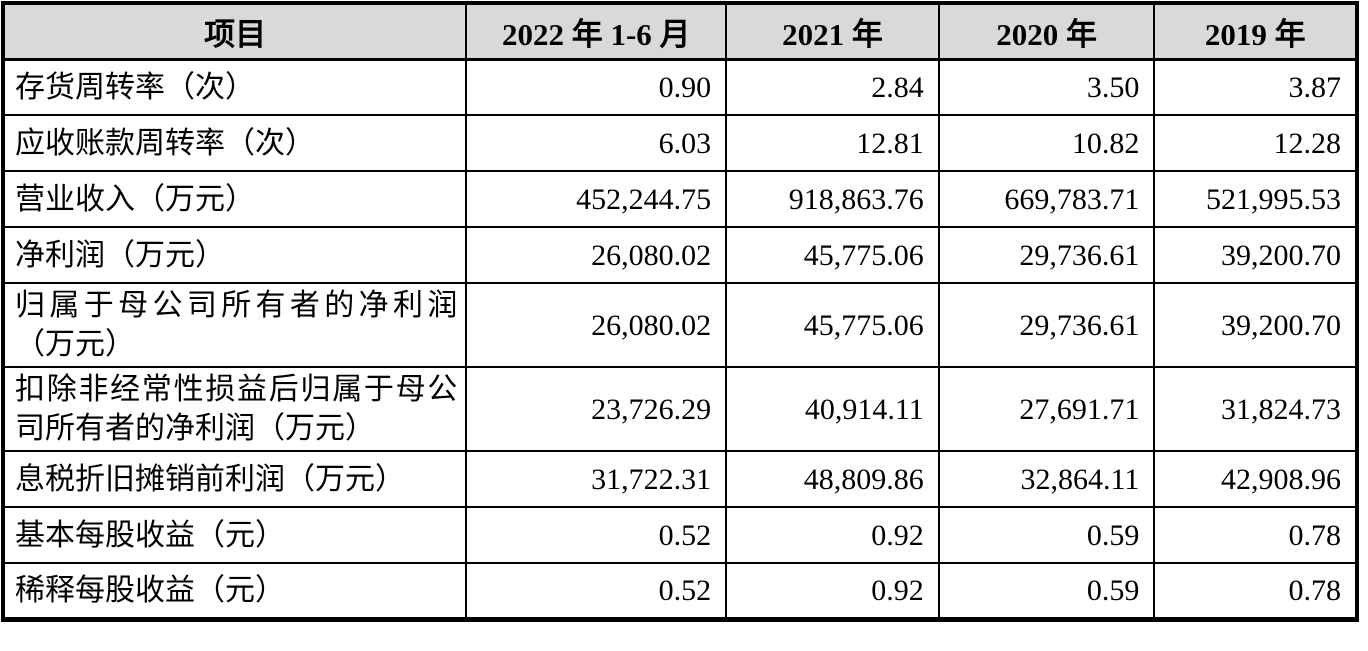 The width and height of the screenshot is (1368, 651). I want to click on table-row: 基本每股收益（元） 0.52 0.92 0.59 0.78, so click(679, 535).